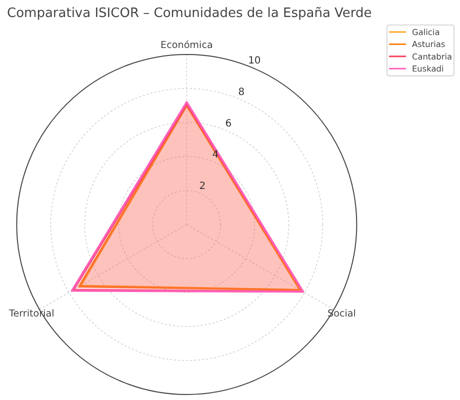 The width and height of the screenshot is (460, 400). Describe the element at coordinates (426, 32) in the screenshot. I see `legend-label: Galicia` at that location.